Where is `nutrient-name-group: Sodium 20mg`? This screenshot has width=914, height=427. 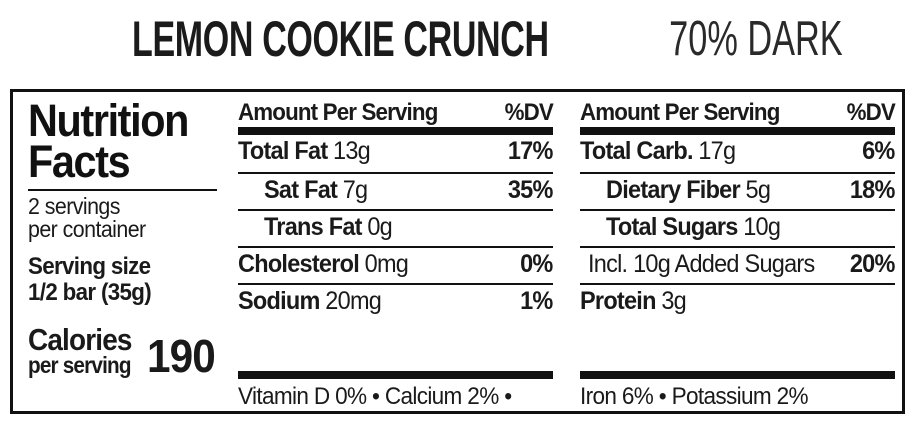 nutrient-name-group: Sodium 20mg is located at coordinates (310, 301).